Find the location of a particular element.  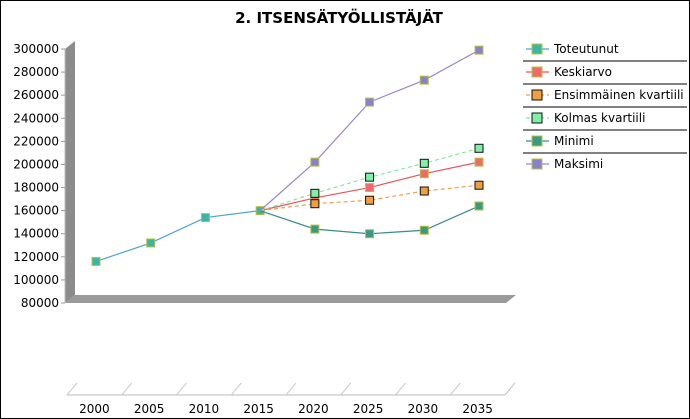

x-tick-label: 2005 is located at coordinates (149, 409).